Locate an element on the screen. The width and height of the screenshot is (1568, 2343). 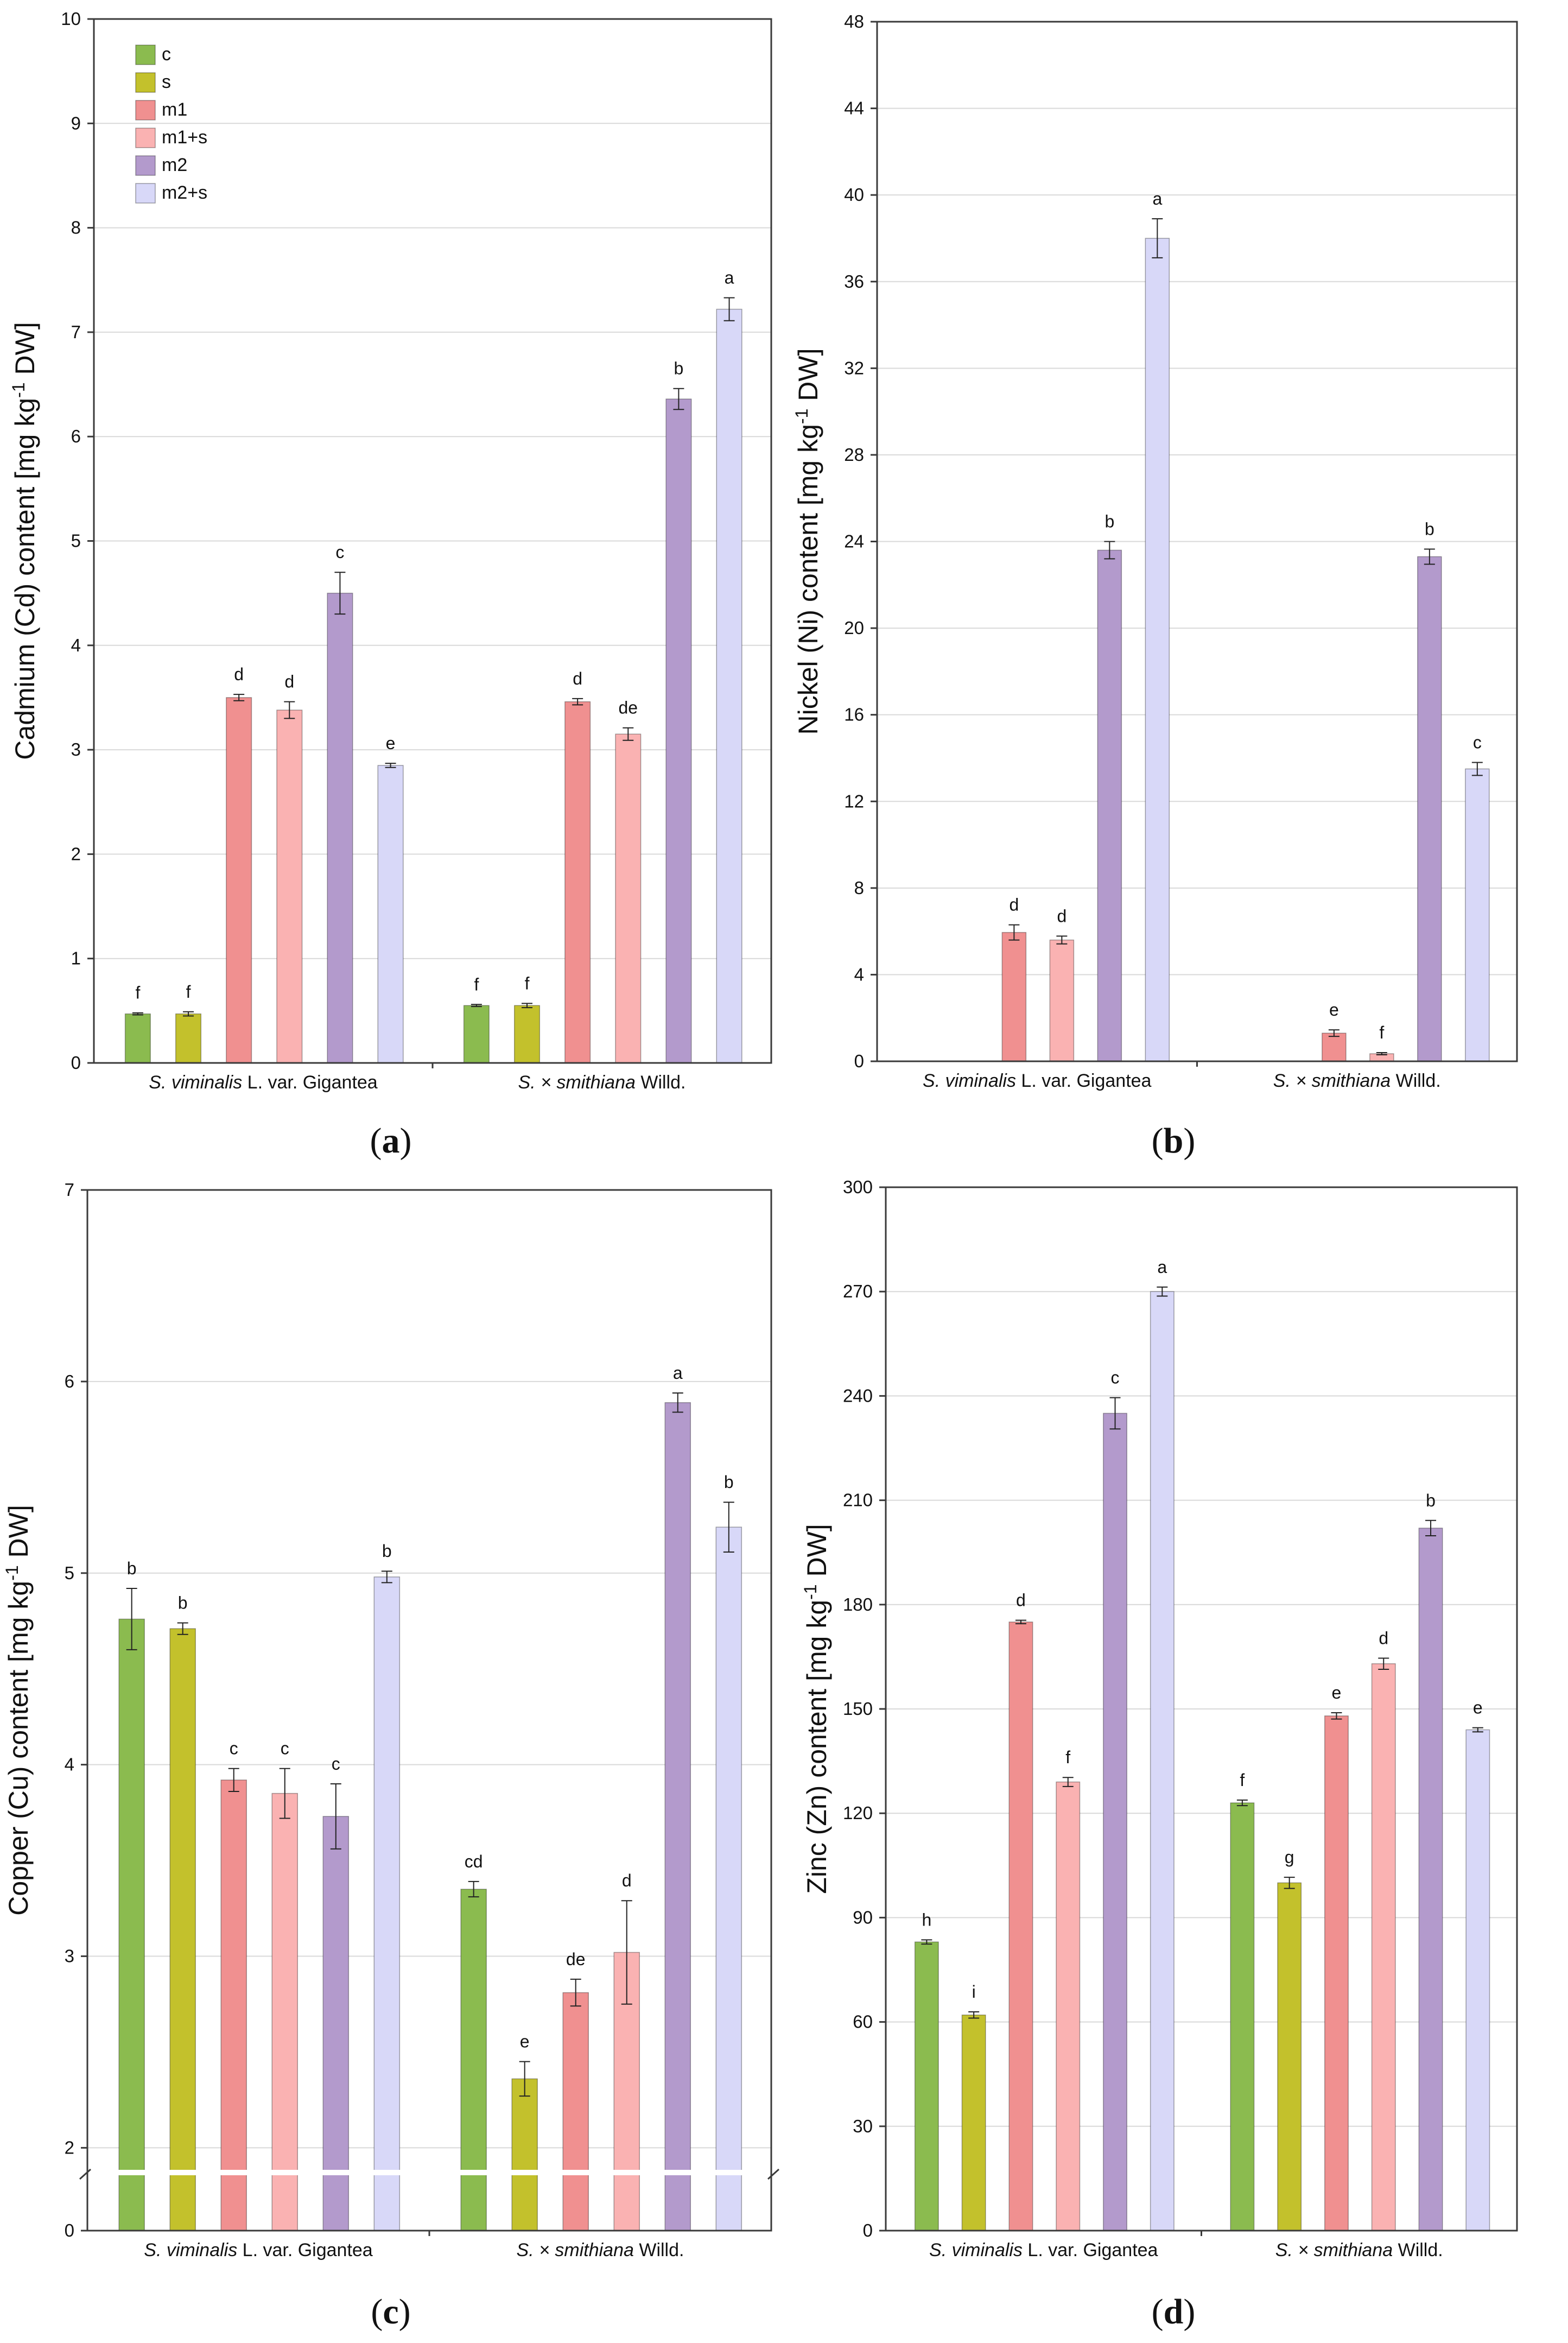
axis-break-mark-right is located at coordinates (773, 2174).